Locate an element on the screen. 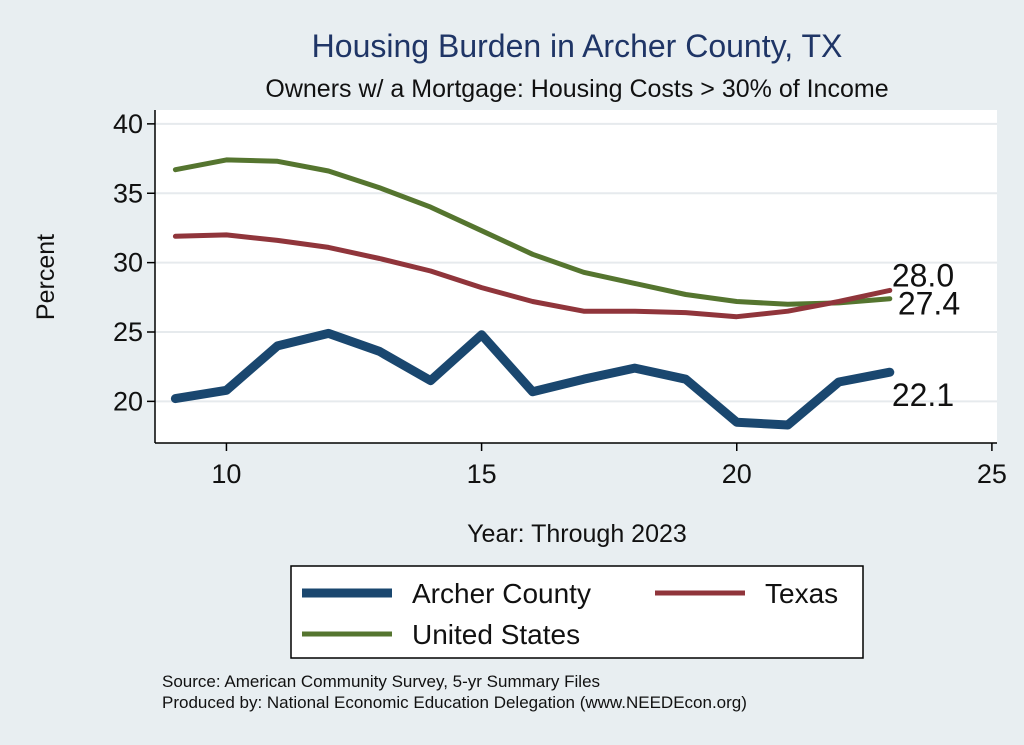  chart-title: Housing Burden in Archer County, TX is located at coordinates (577, 46).